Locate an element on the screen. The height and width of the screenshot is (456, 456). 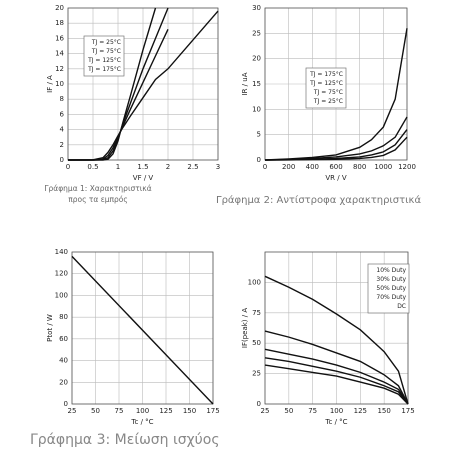
x-tick-label: 2.5 is located at coordinates (192, 167).